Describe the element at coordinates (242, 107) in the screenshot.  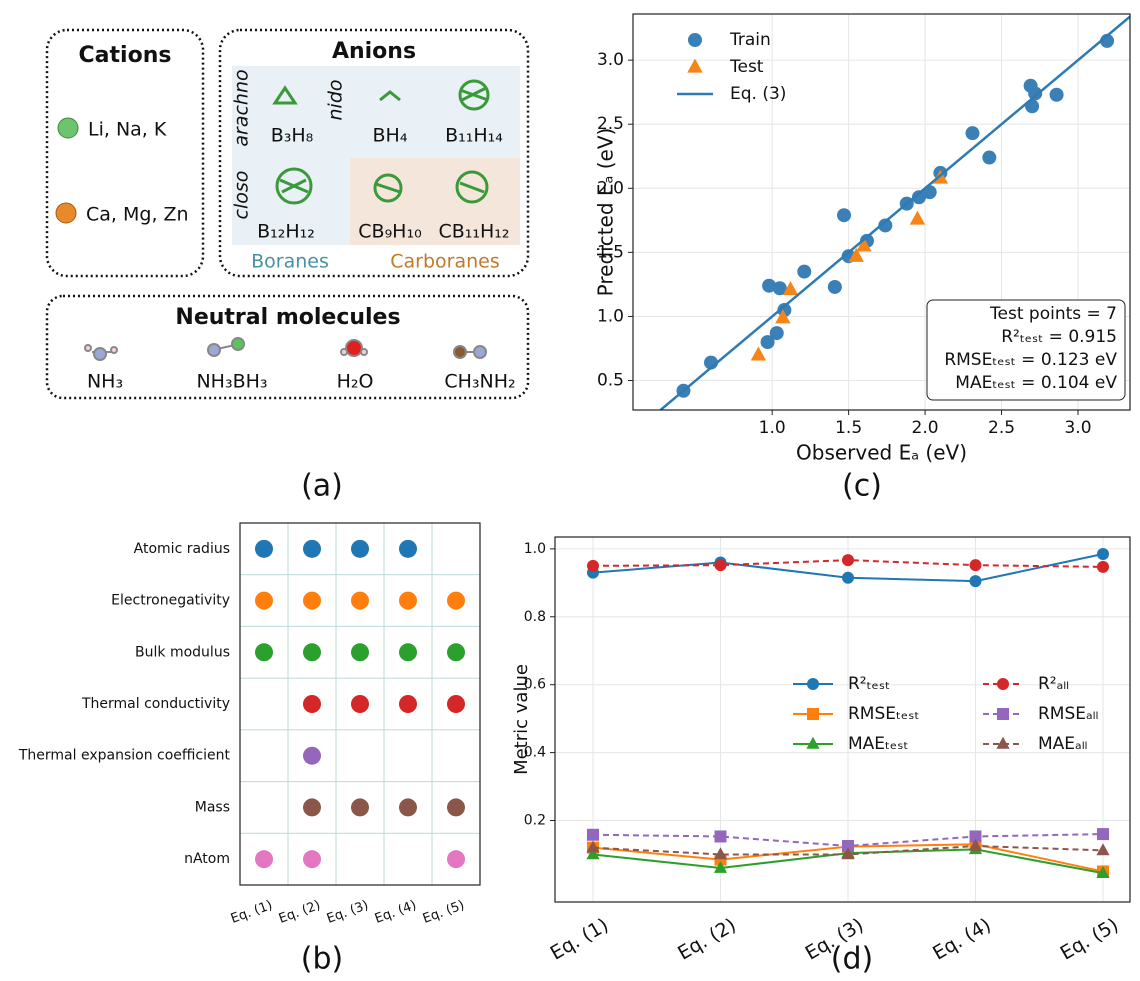
I see `anion-class: arachno` at that location.